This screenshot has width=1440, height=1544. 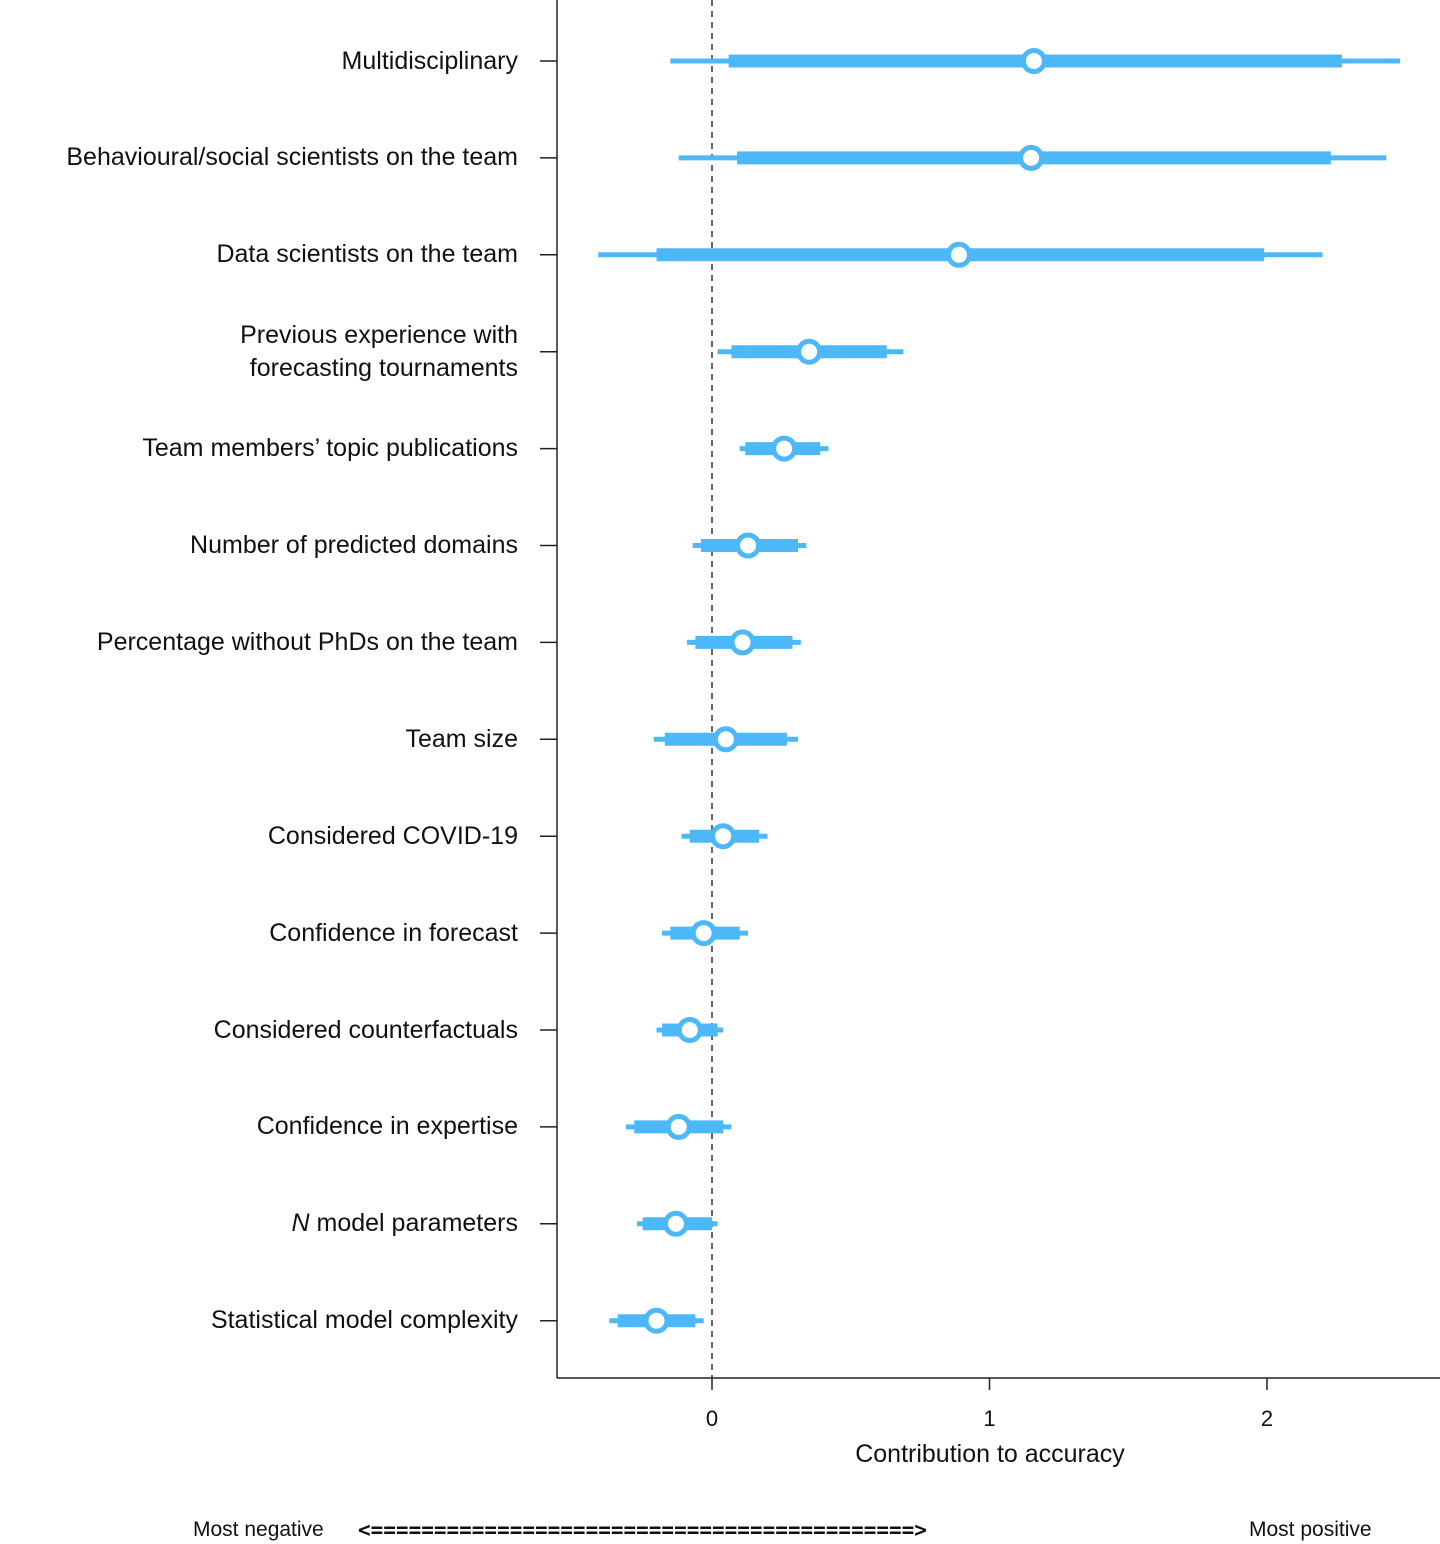 What do you see at coordinates (712, 1418) in the screenshot?
I see `x-tick-label: 0` at bounding box center [712, 1418].